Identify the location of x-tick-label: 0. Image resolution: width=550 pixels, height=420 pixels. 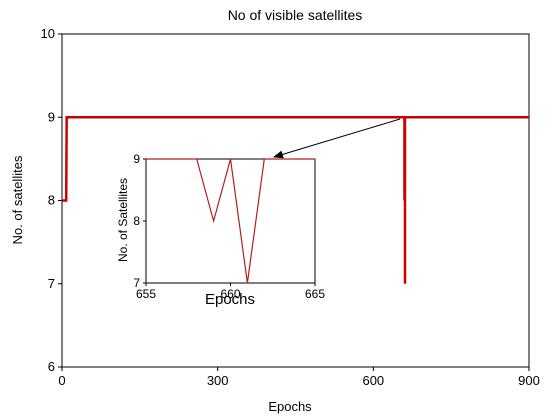
(61, 380).